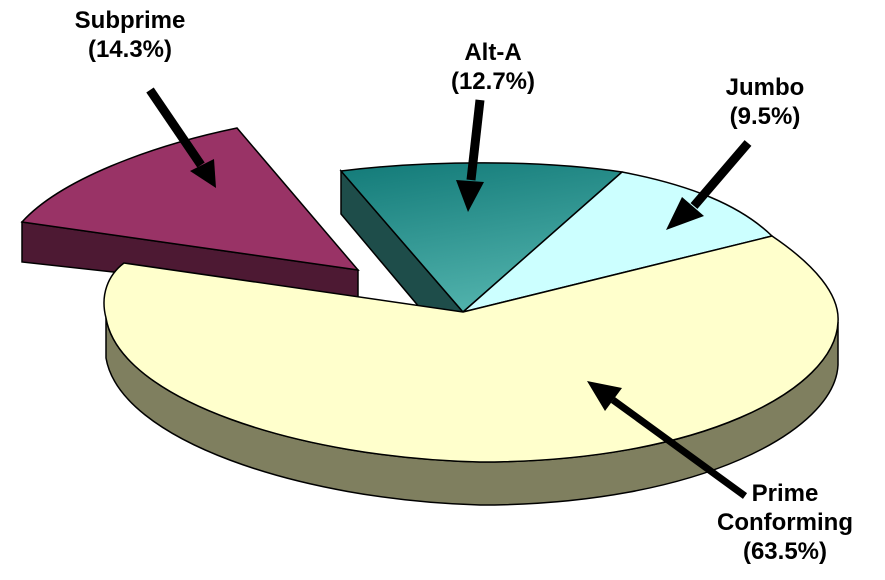 This screenshot has width=885, height=580. Describe the element at coordinates (765, 116) in the screenshot. I see `label-jumbo-pct: (9.5%)` at that location.